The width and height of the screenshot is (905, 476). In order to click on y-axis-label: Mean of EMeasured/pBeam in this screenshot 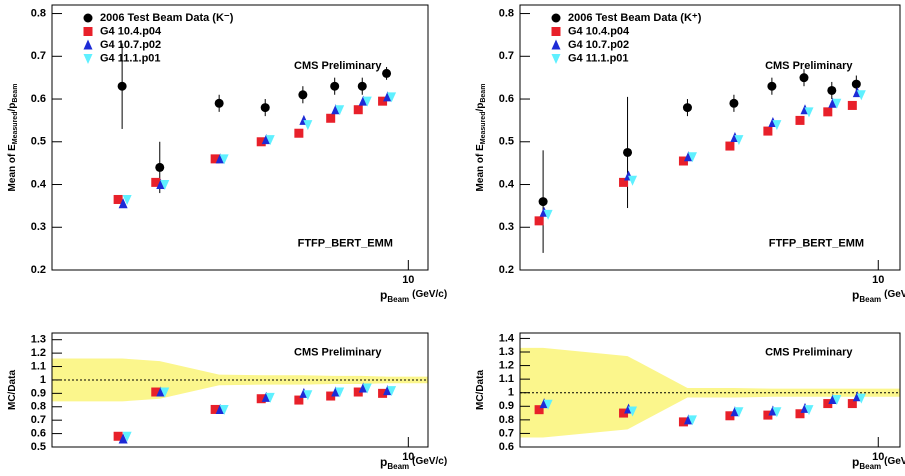, I will do `click(481, 138)`.